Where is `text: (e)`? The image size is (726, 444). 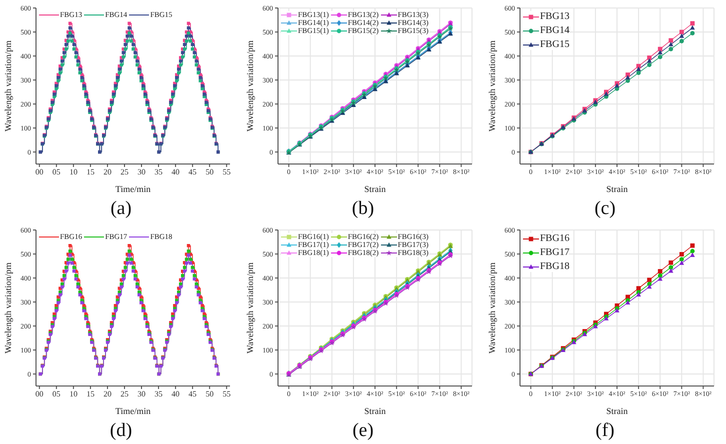 text: (e) is located at coordinates (363, 431).